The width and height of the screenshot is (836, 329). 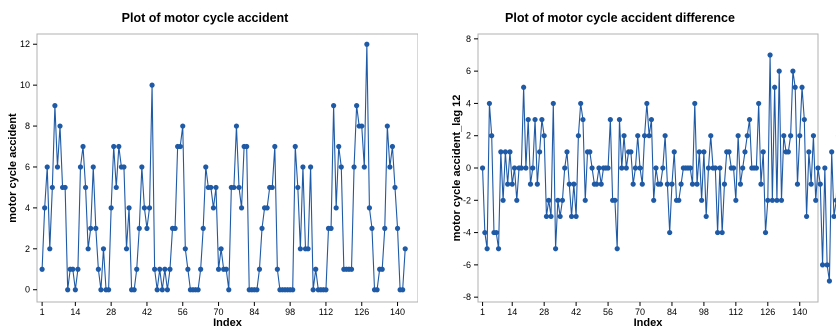 I want to click on x-axis-label: Index, so click(x=649, y=323).